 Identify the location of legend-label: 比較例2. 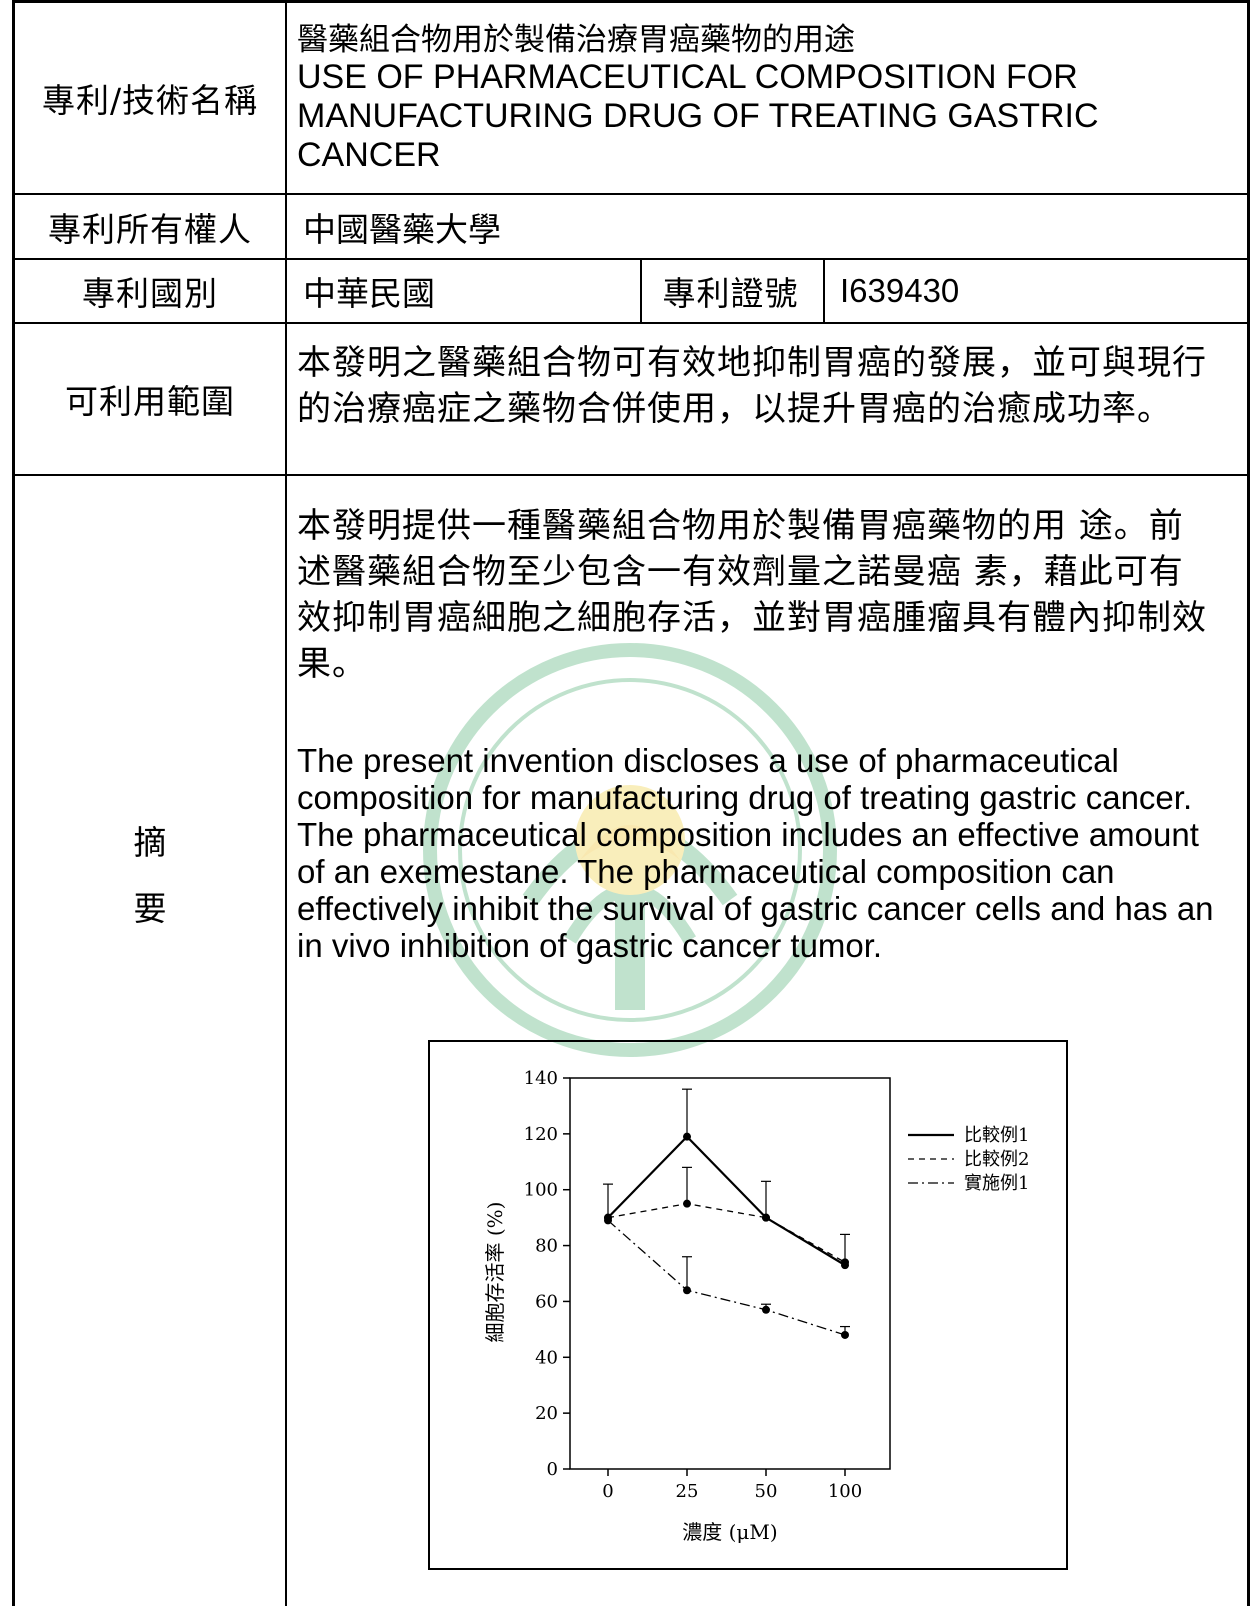
(996, 1159).